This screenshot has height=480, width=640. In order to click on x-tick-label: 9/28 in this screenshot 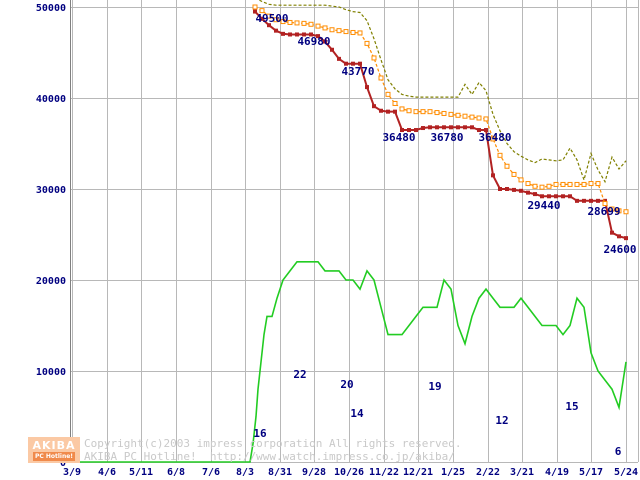, I will do `click(314, 472)`.